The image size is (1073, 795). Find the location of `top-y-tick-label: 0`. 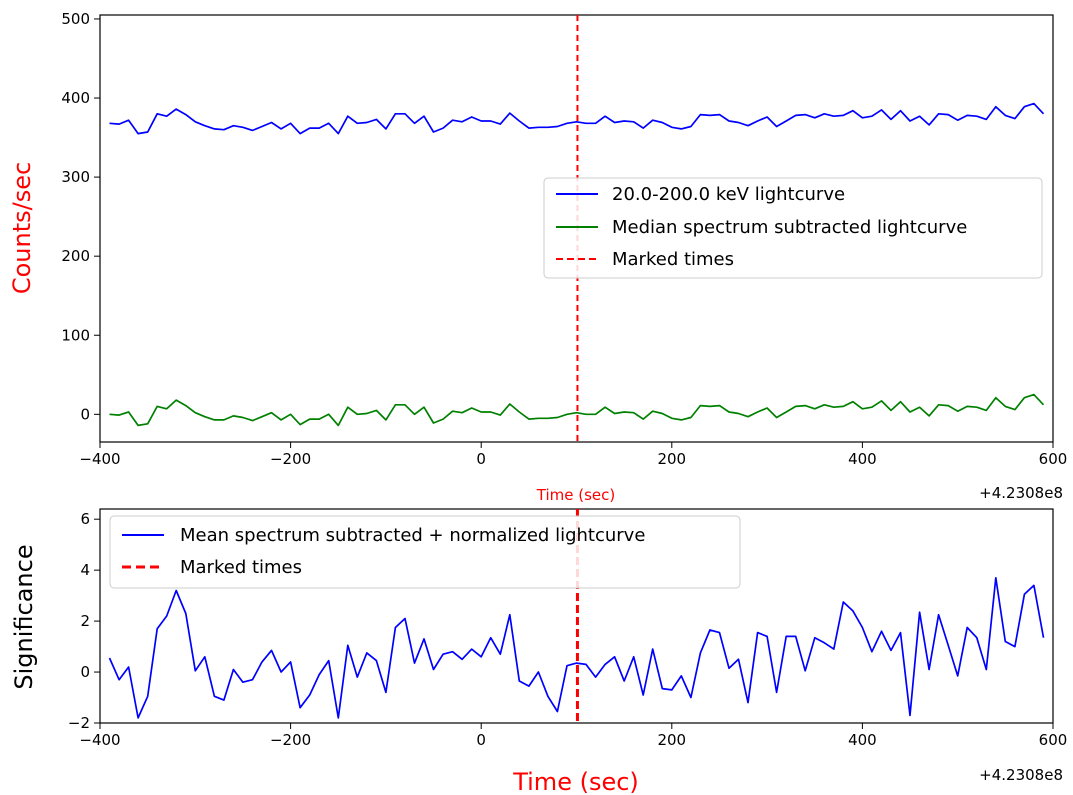

top-y-tick-label: 0 is located at coordinates (85, 414).